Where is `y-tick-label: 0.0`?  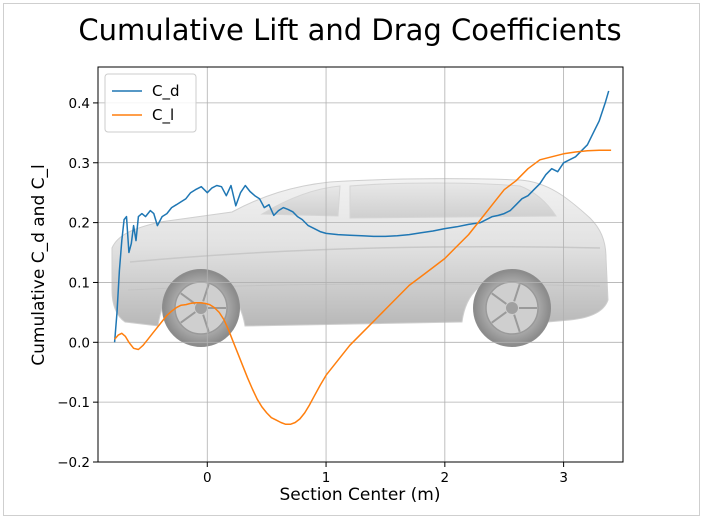 y-tick-label: 0.0 is located at coordinates (79, 343).